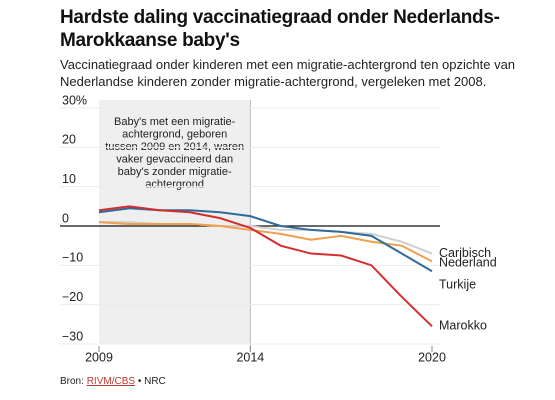 The height and width of the screenshot is (400, 555). What do you see at coordinates (457, 285) in the screenshot?
I see `series-label: Turkije` at bounding box center [457, 285].